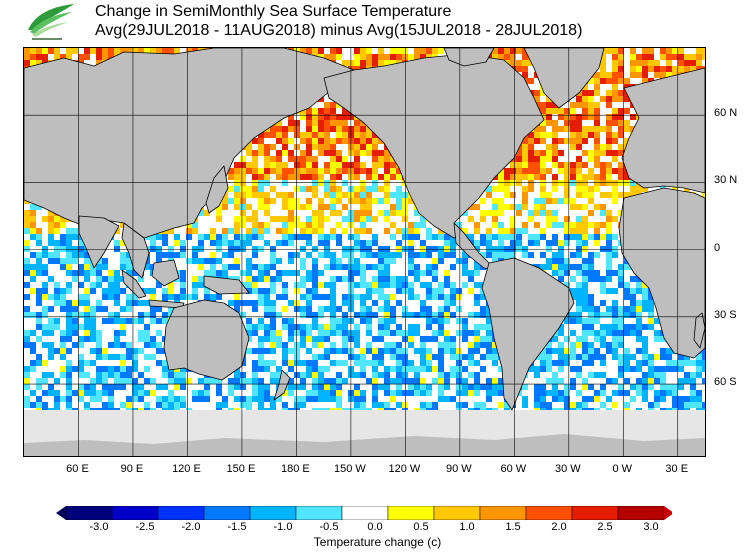 The width and height of the screenshot is (755, 560). Describe the element at coordinates (458, 469) in the screenshot. I see `lon-label: 90 W` at that location.